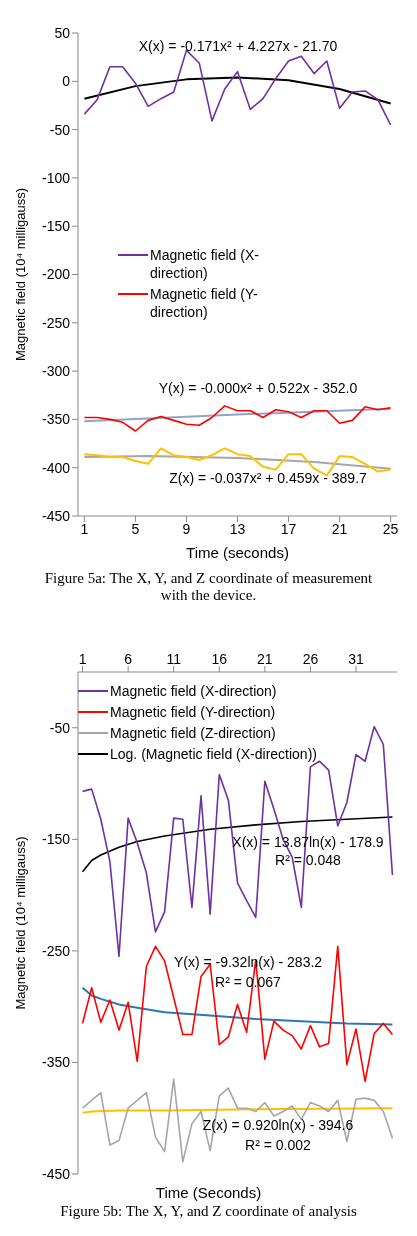 Image resolution: width=417 pixels, height=1236 pixels. I want to click on x-tick-label: 17, so click(288, 528).